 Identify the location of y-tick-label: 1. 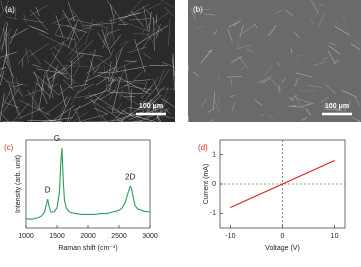
(214, 155).